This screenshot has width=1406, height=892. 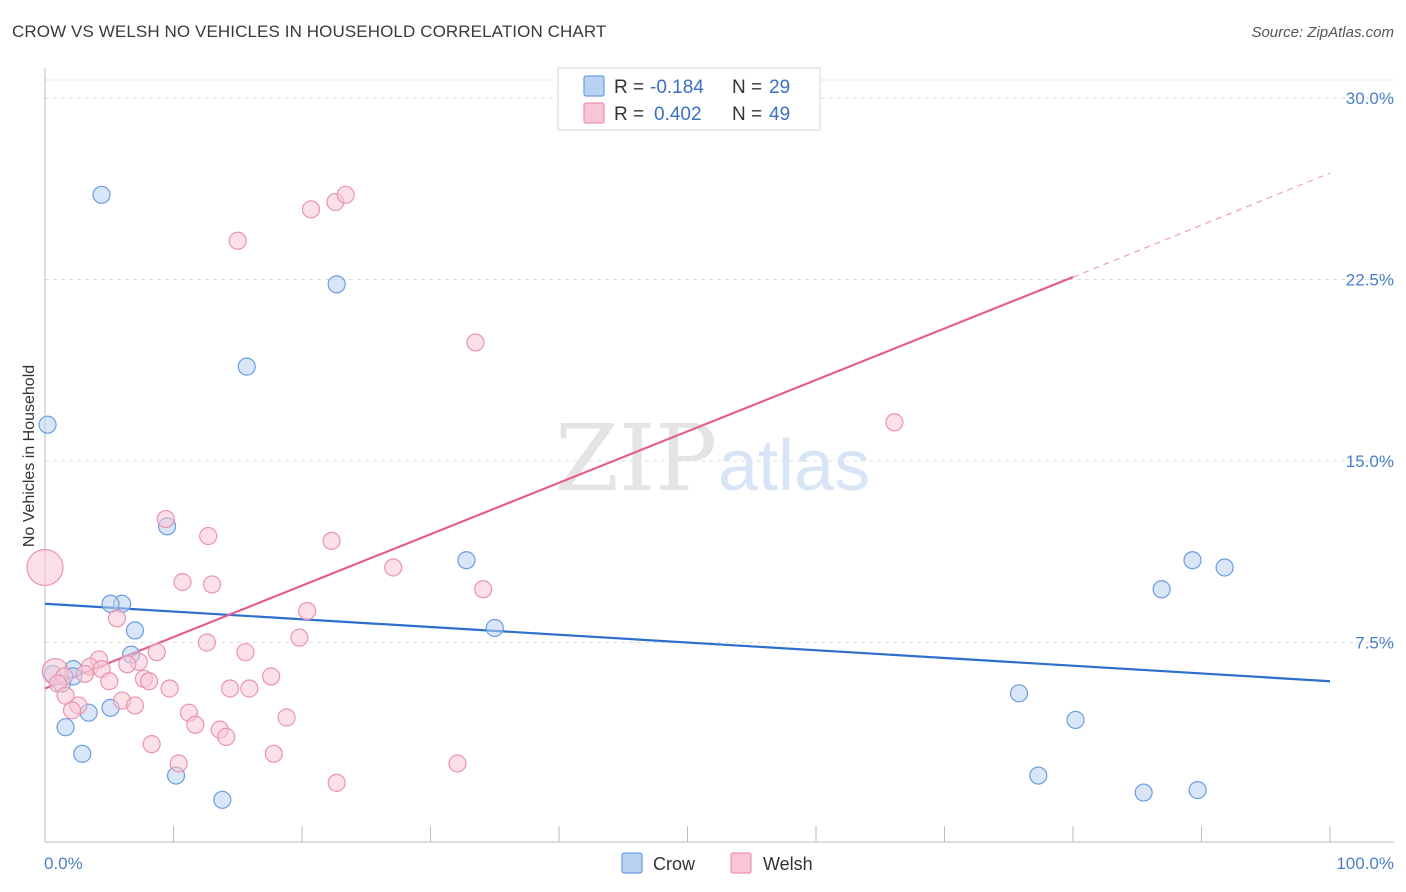 I want to click on series-legend: Crow Welsh, so click(x=717, y=863).